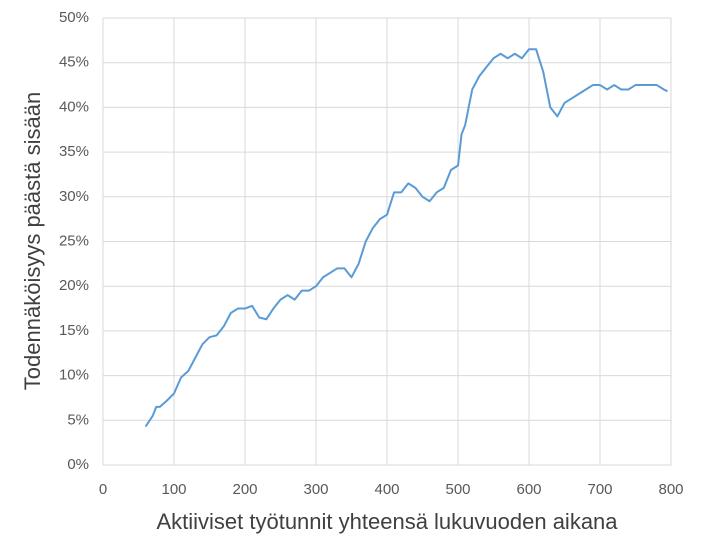 The height and width of the screenshot is (553, 701). I want to click on y-tick-label: 45%, so click(74, 62).